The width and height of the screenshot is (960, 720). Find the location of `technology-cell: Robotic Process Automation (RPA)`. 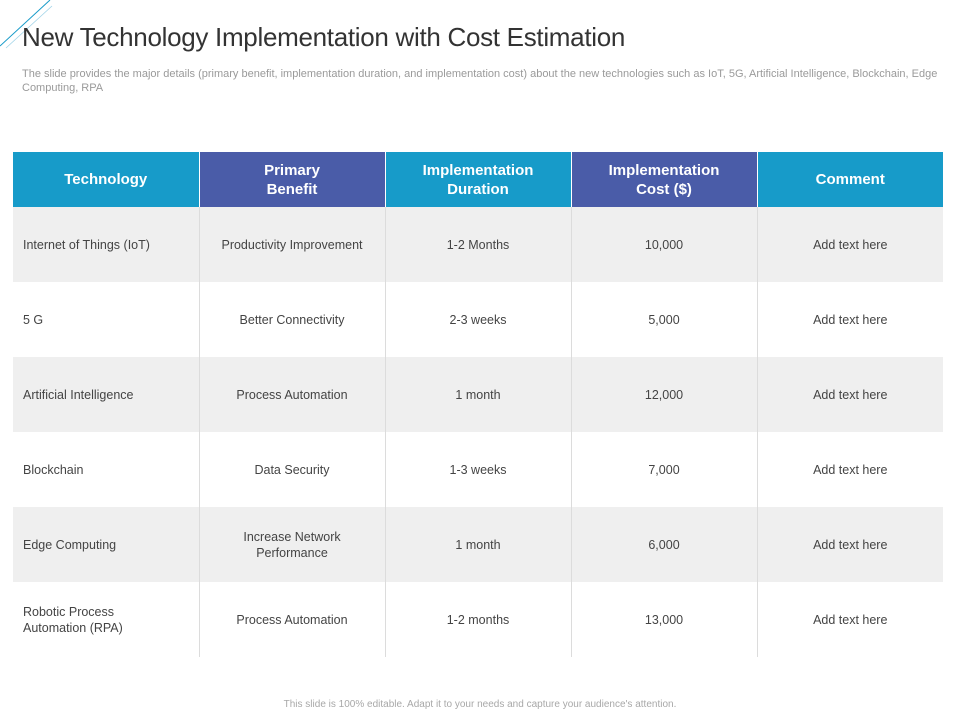

technology-cell: Robotic Process Automation (RPA) is located at coordinates (106, 619).